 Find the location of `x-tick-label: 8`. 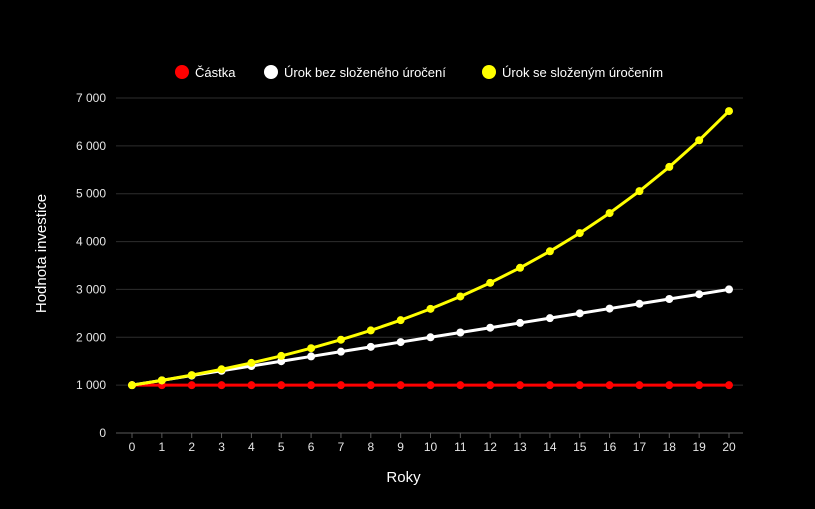

x-tick-label: 8 is located at coordinates (370, 447).